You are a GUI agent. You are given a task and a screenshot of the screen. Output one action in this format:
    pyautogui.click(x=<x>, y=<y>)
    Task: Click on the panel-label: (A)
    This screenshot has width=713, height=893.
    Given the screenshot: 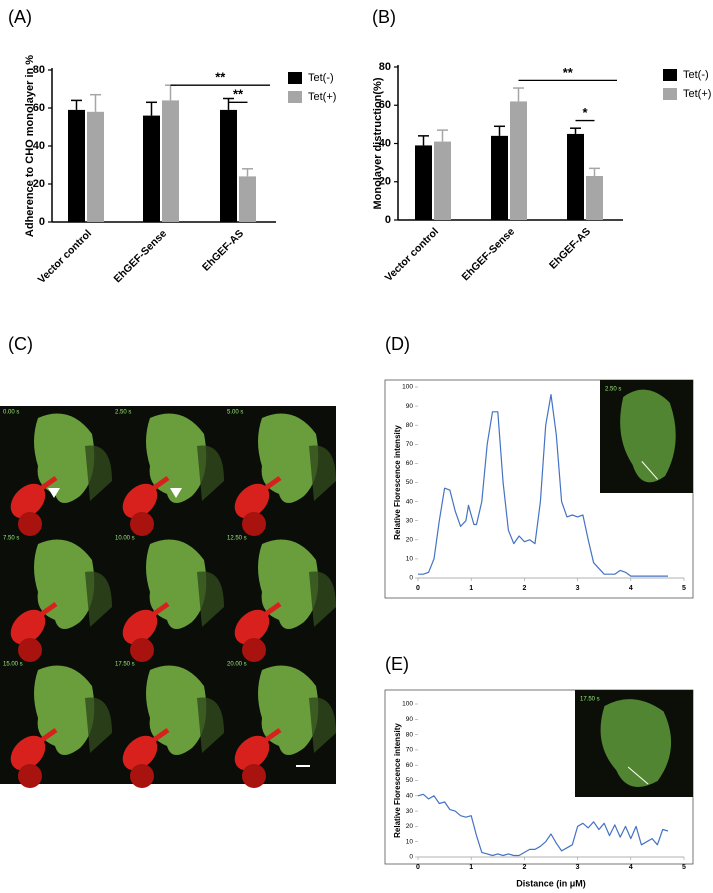 What is the action you would take?
    pyautogui.click(x=20, y=17)
    